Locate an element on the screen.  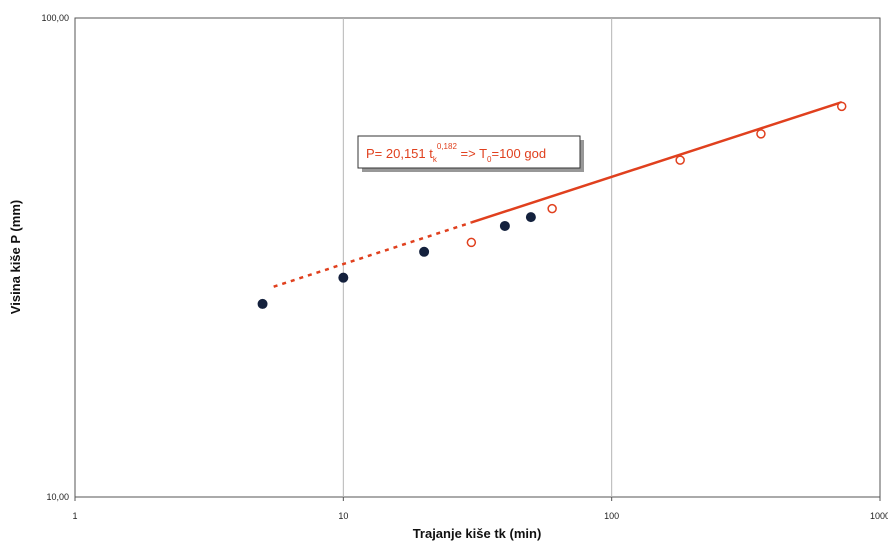
x-ticks: 1 10 100 1000 is located at coordinates (480, 509).